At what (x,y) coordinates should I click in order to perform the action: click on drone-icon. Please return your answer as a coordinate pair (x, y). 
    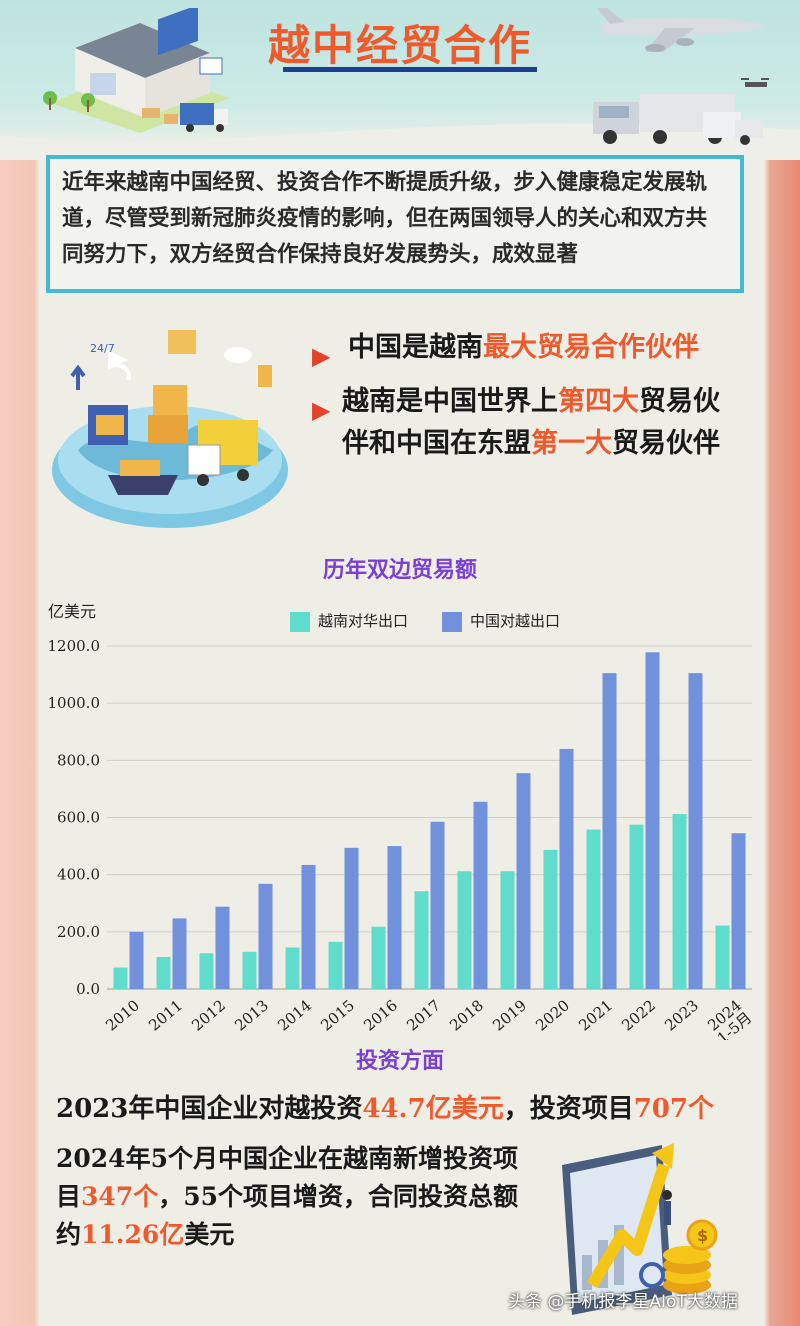
    Looking at the image, I should click on (755, 82).